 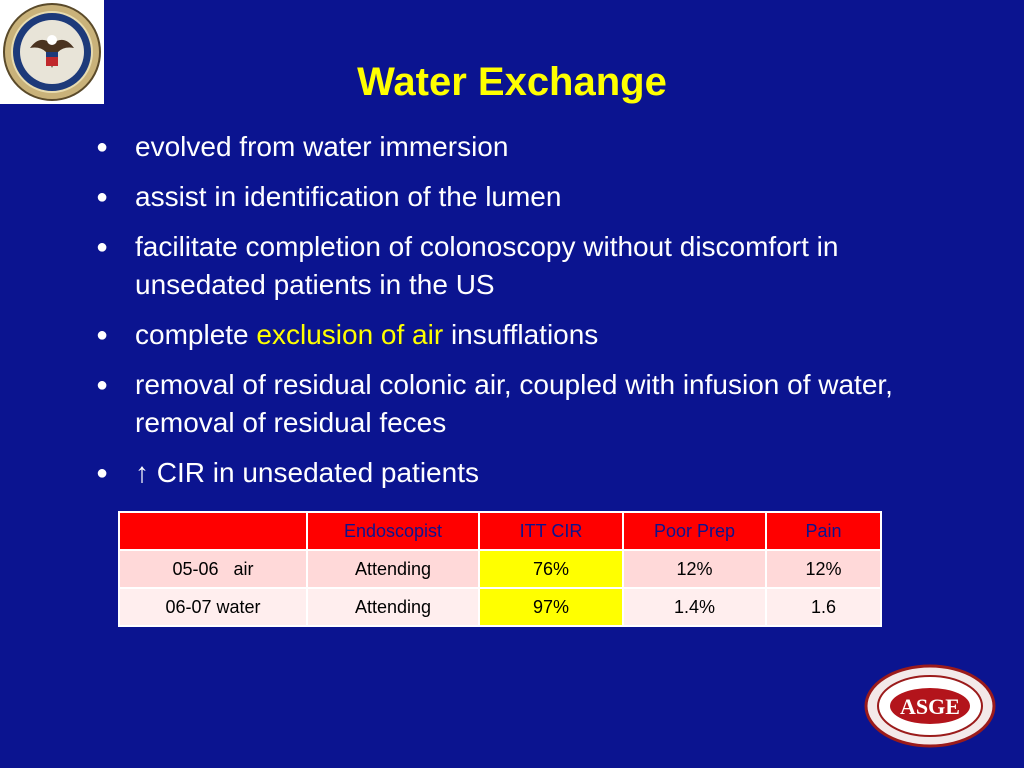 I want to click on slide-title: Water Exchange, so click(x=512, y=82).